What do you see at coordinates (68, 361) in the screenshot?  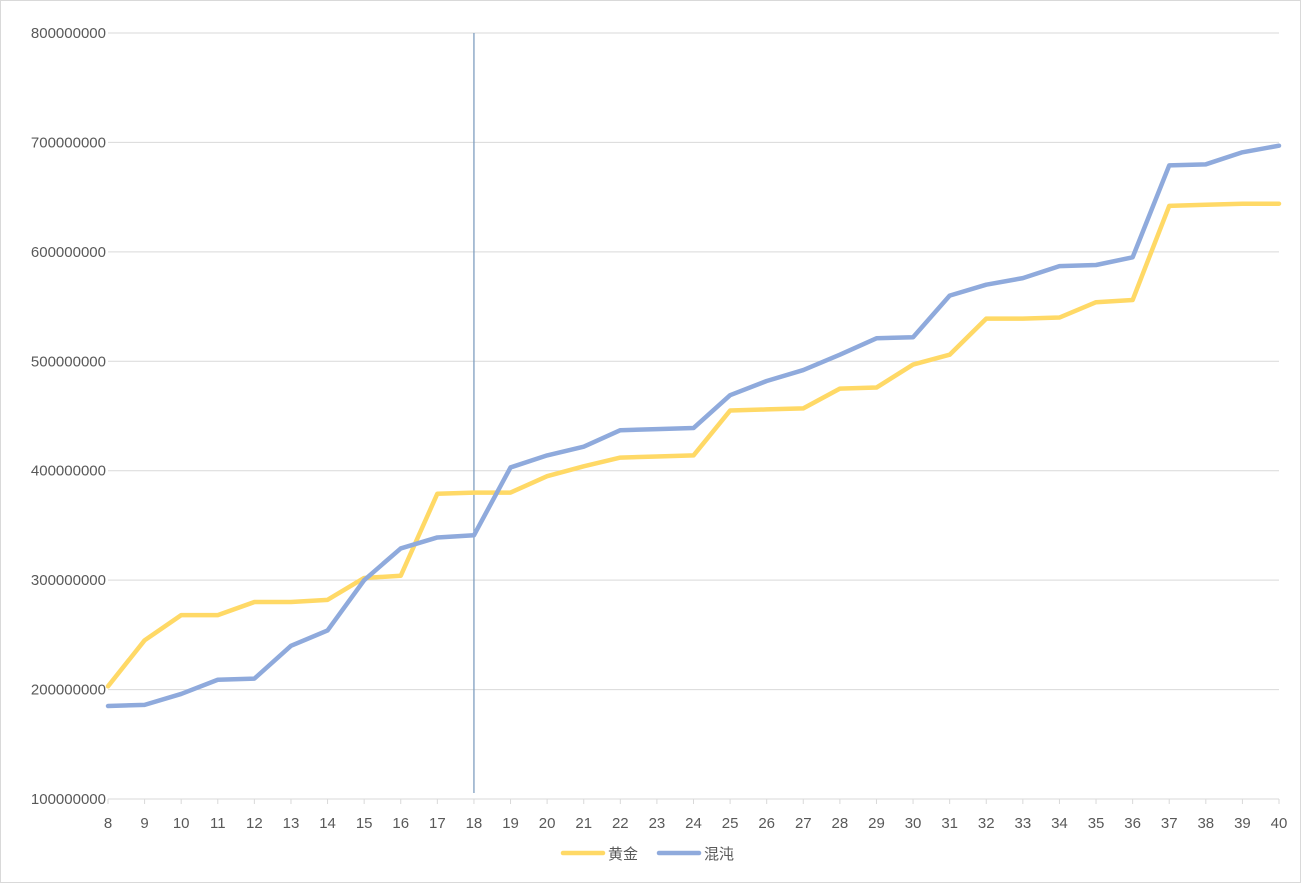 I see `y-tick-label: 500000000` at bounding box center [68, 361].